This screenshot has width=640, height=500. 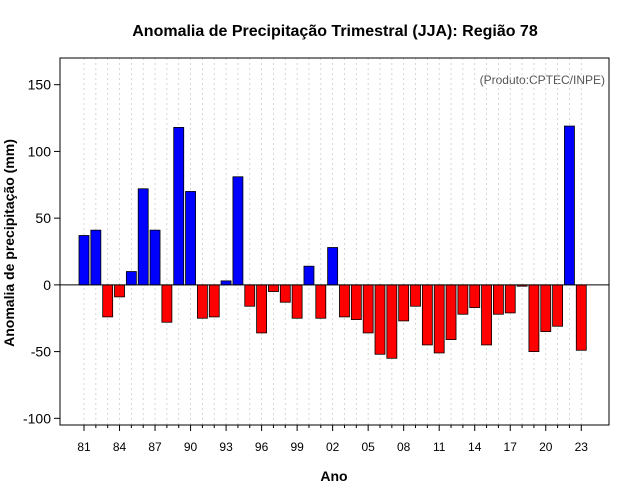 I want to click on bar-2022, so click(x=569, y=205).